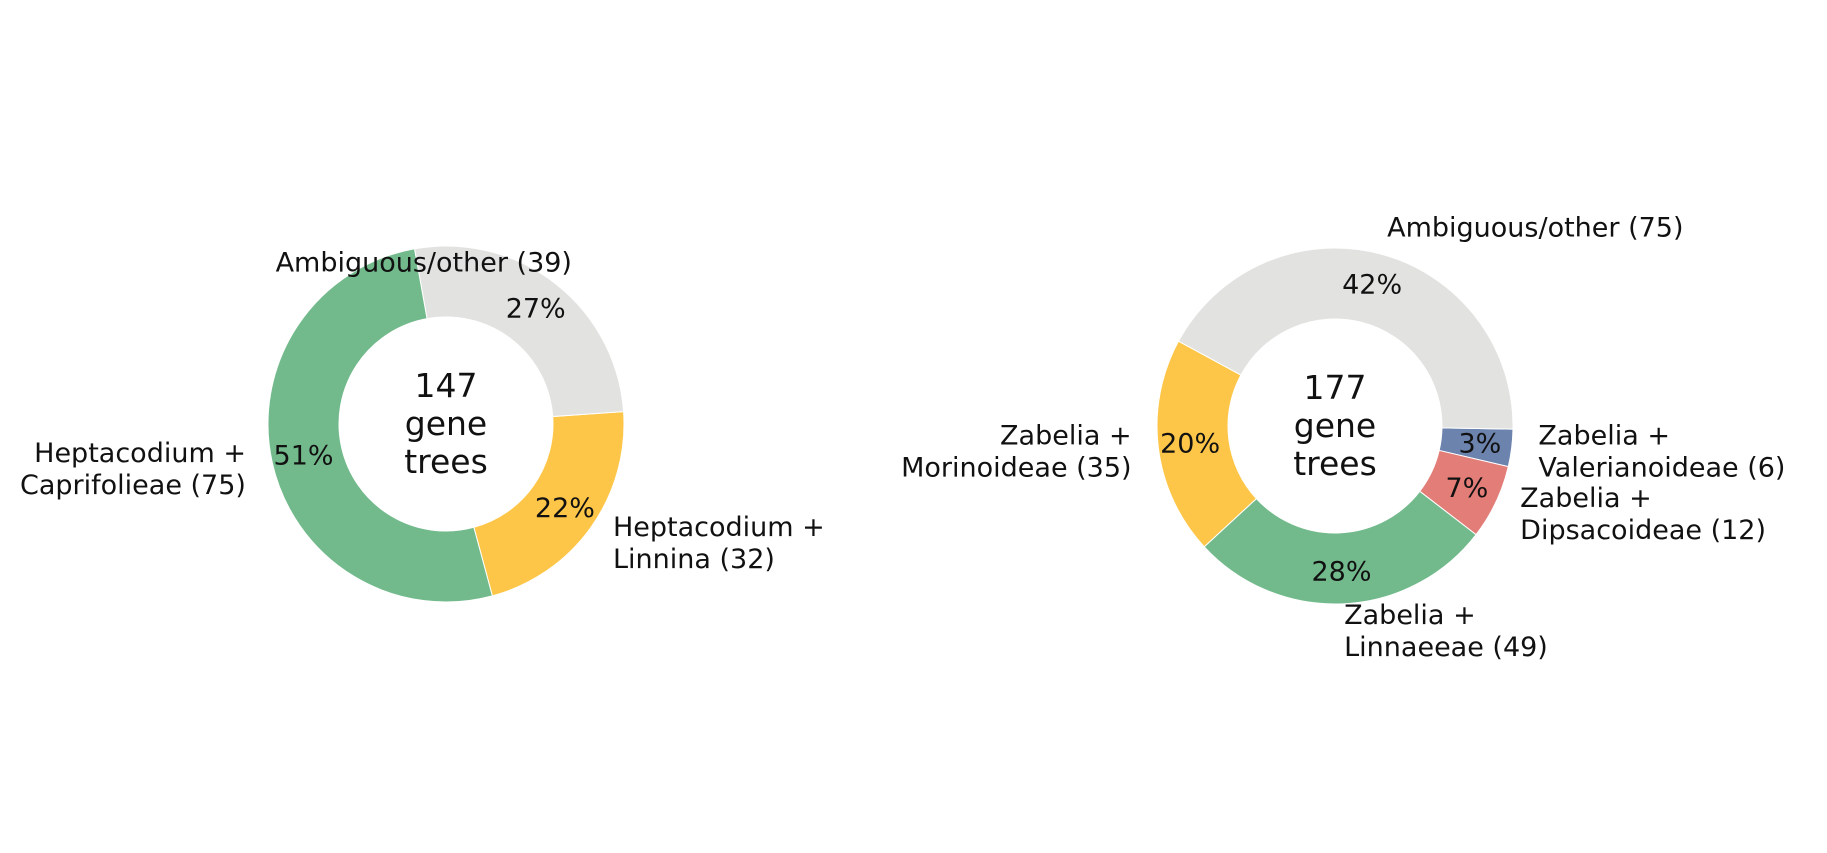  I want to click on slice-label-line: Ambiguous/other (39), so click(424, 262).